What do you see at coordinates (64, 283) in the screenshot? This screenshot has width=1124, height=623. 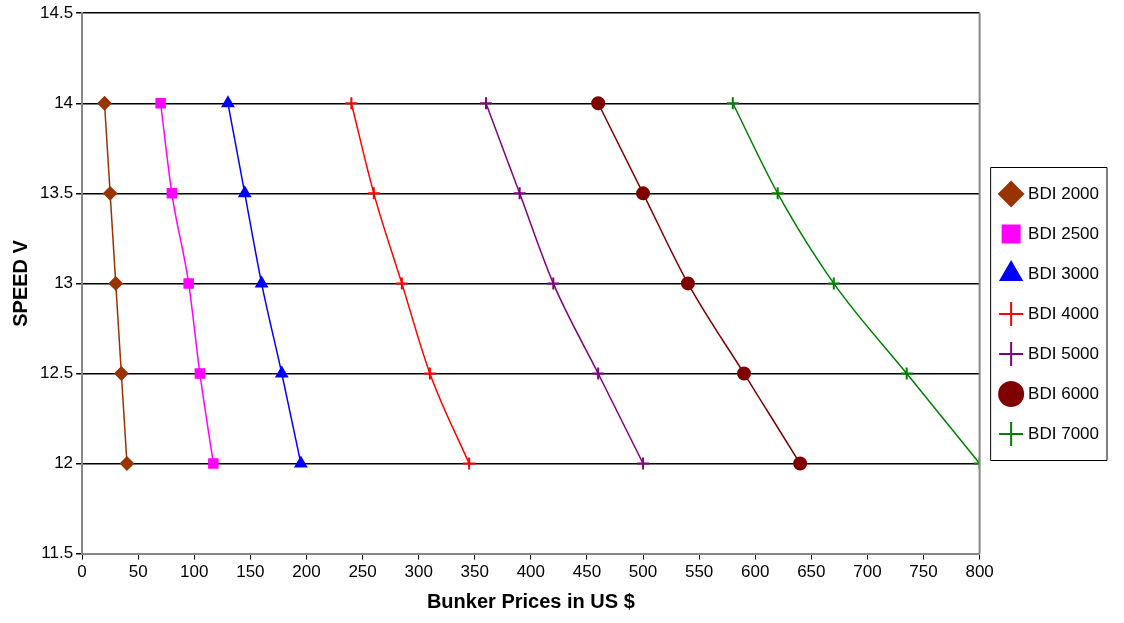 I see `y-tick-label: 13` at bounding box center [64, 283].